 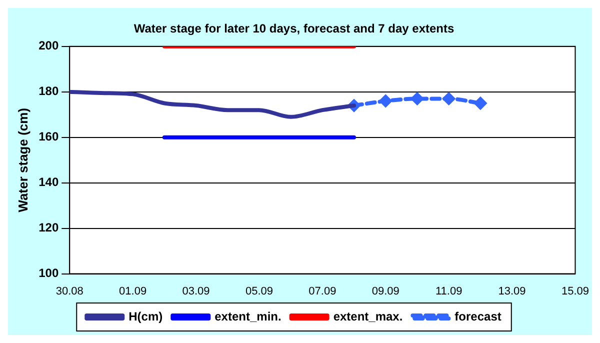 I want to click on x-tick-label: 03.09, so click(x=196, y=291).